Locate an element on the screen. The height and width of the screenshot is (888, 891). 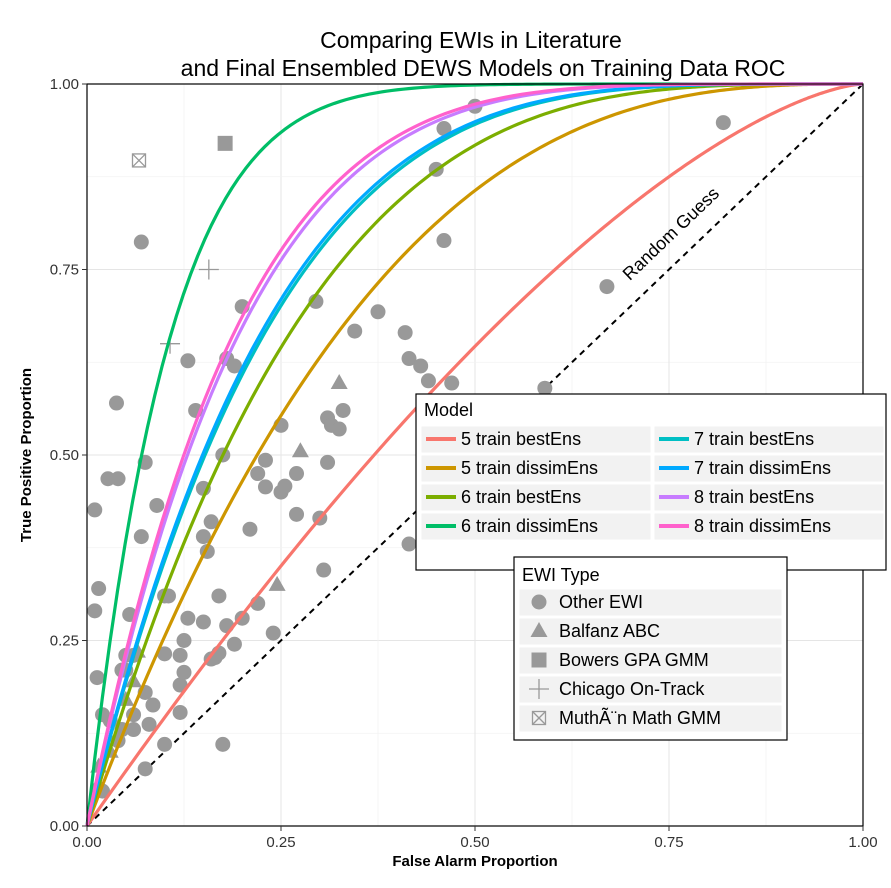
ewi-legend-item: Chicago On-Track is located at coordinates (650, 689).